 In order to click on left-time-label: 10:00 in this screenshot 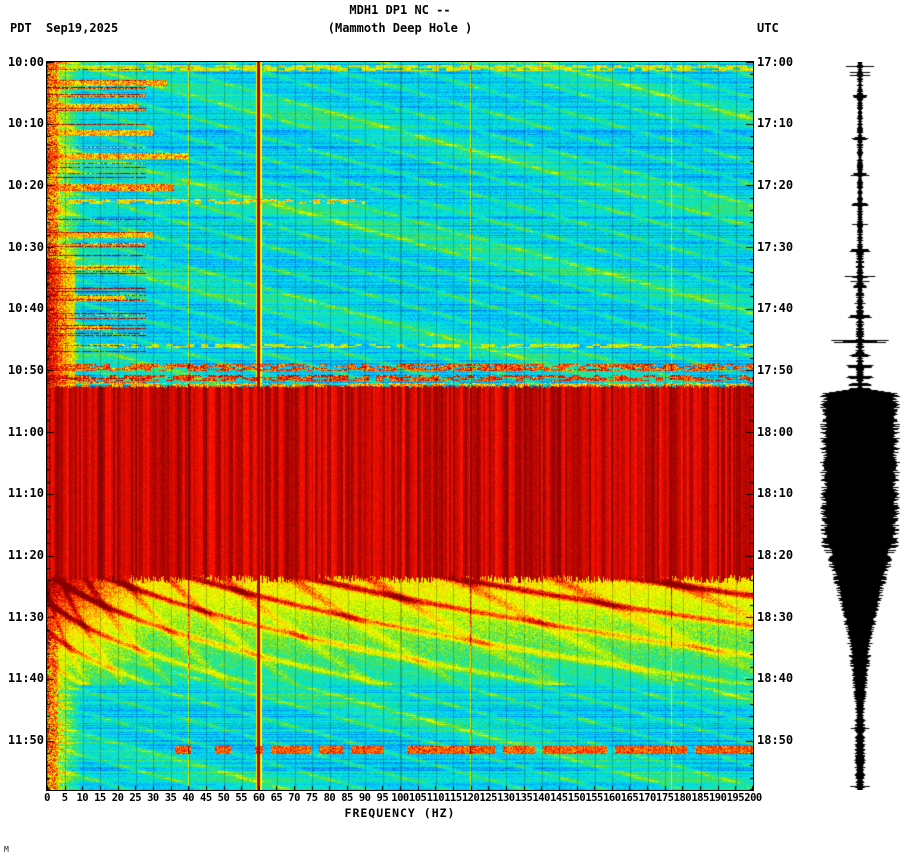, I will do `click(25, 61)`.